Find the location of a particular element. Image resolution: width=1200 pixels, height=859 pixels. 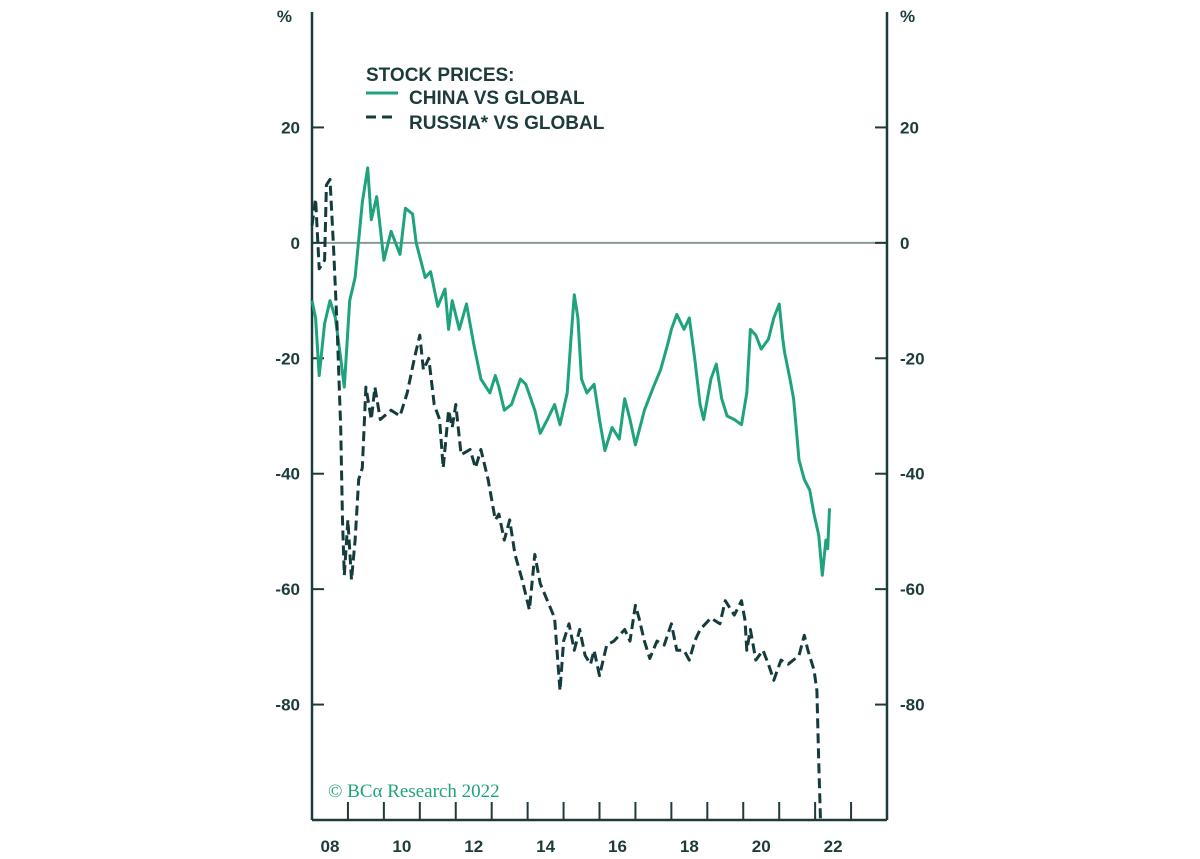

x-tick-label: 18 is located at coordinates (689, 846).